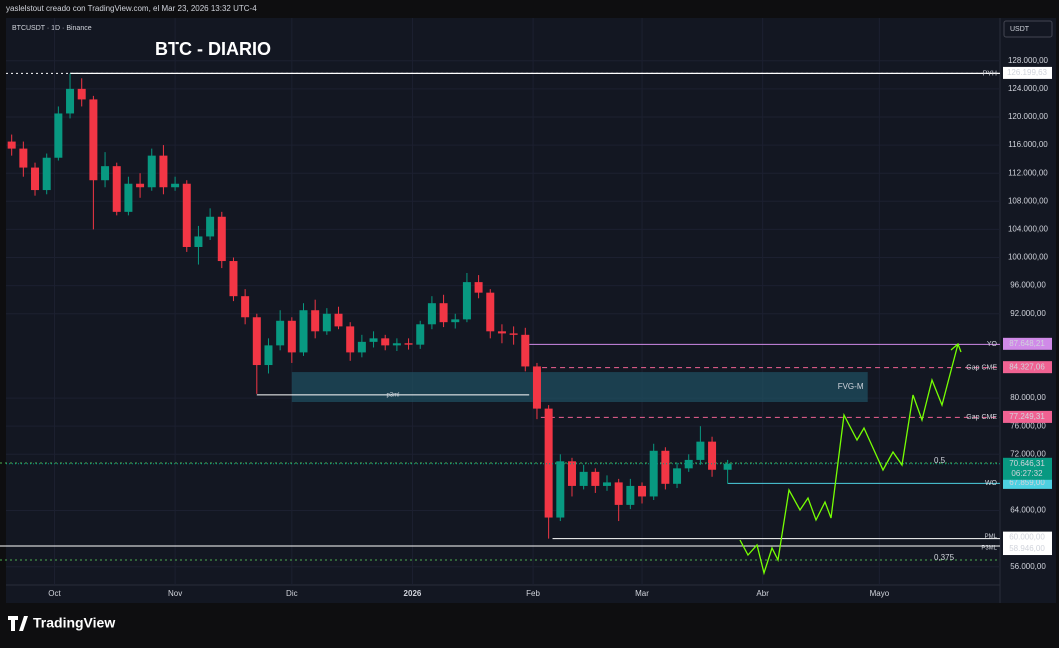 The height and width of the screenshot is (648, 1059). I want to click on price-box-label: 126.199,63, so click(1027, 72).